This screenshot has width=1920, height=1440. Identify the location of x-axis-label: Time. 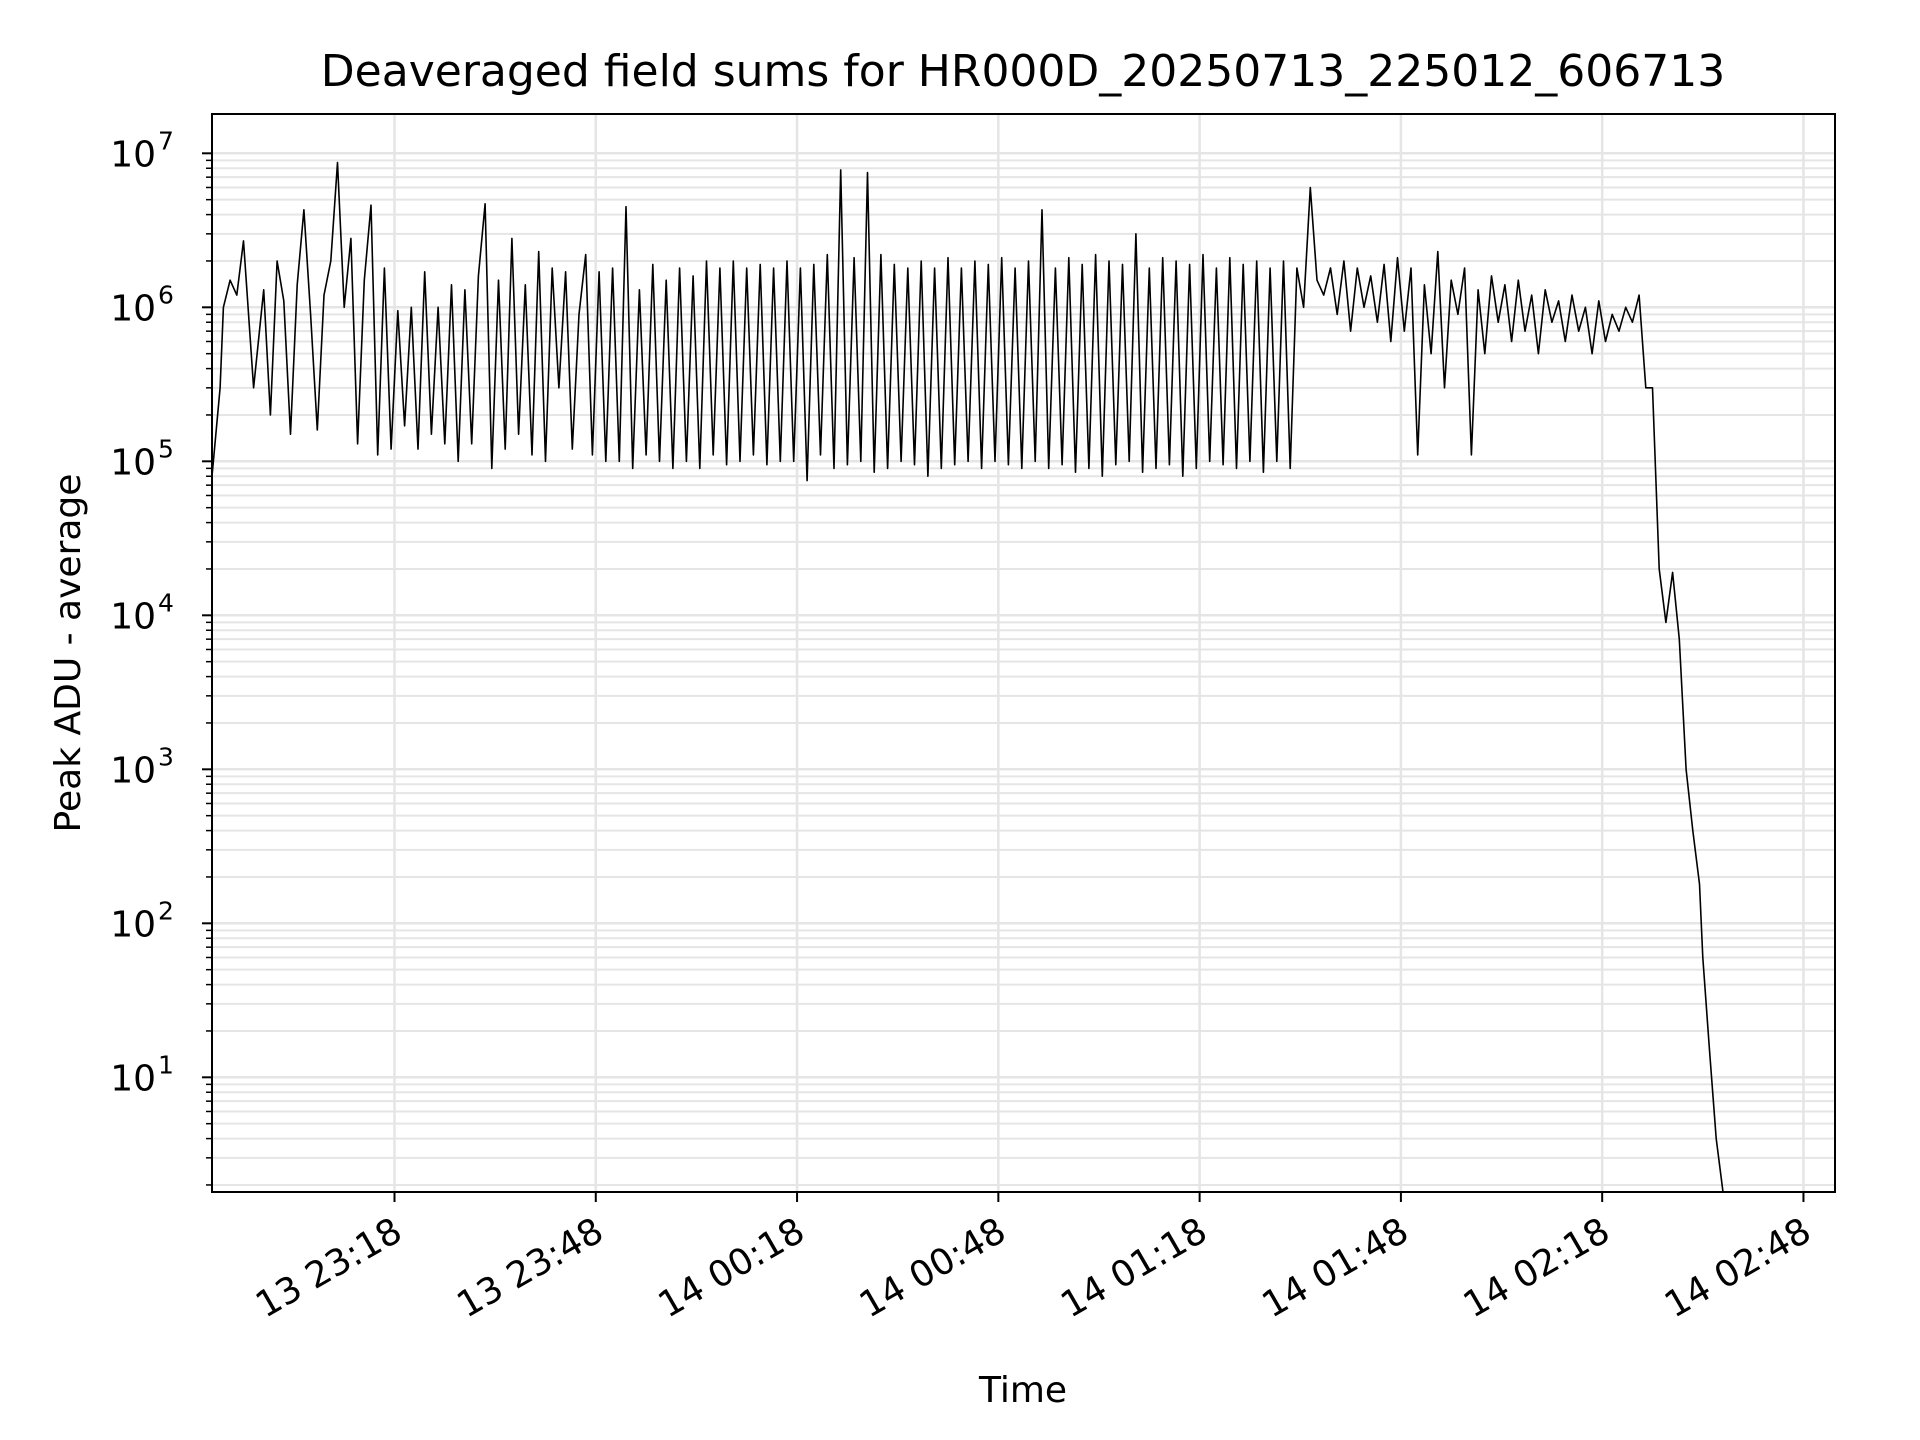
(1022, 1390).